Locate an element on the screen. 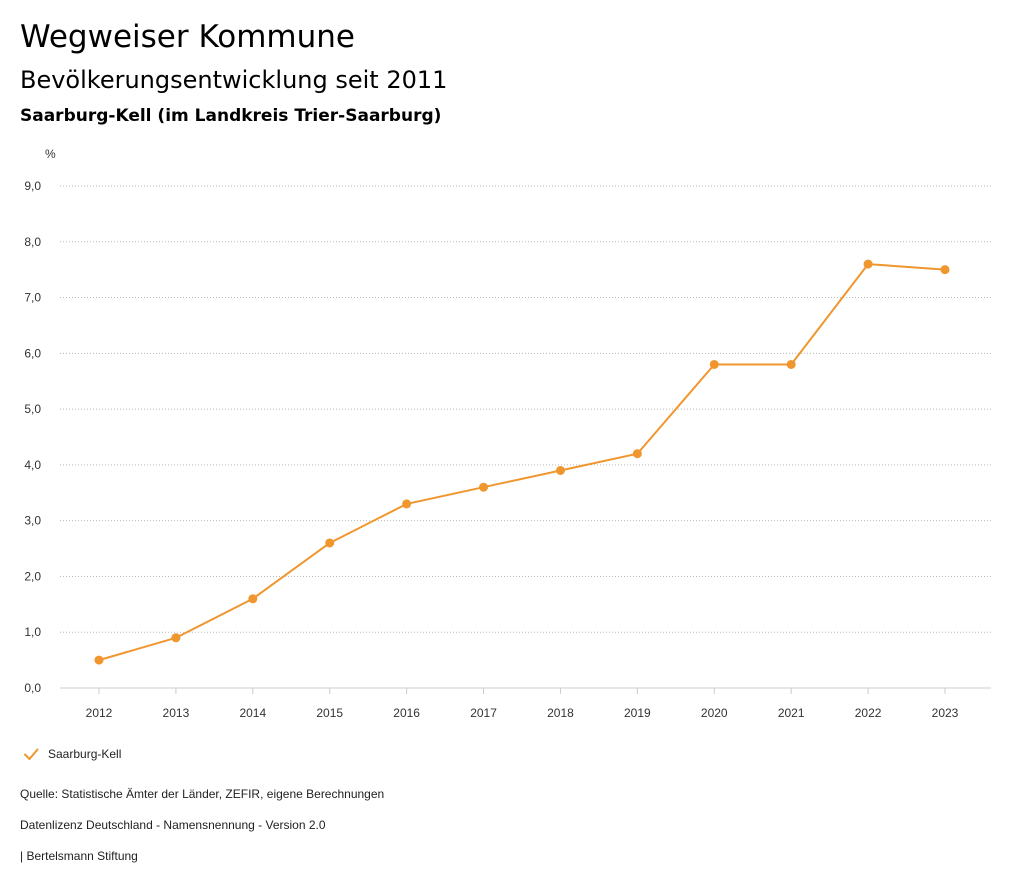 The height and width of the screenshot is (888, 1024). y-axis-tick-labels: 0,0 1,0 2,0 3,0 4,0 5,0 6,0 7,0 8,0 9,0 is located at coordinates (32, 437).